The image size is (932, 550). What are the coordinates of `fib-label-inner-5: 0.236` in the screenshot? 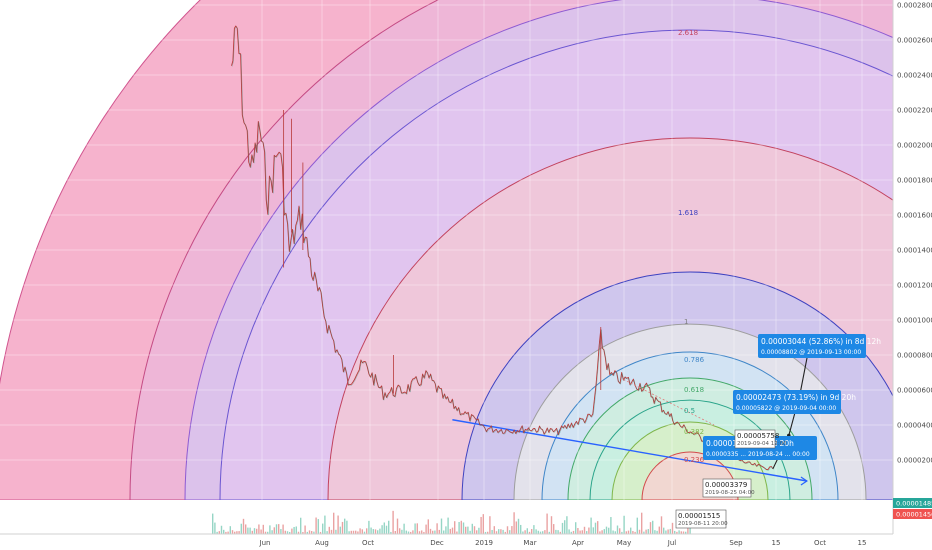 It's located at (694, 460).